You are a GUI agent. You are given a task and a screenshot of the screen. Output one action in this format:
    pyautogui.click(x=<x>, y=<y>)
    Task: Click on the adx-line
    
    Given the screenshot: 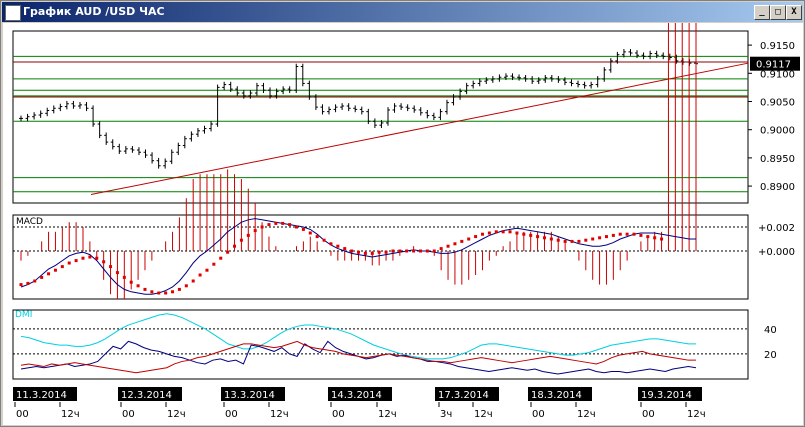 What is the action you would take?
    pyautogui.click(x=358, y=336)
    